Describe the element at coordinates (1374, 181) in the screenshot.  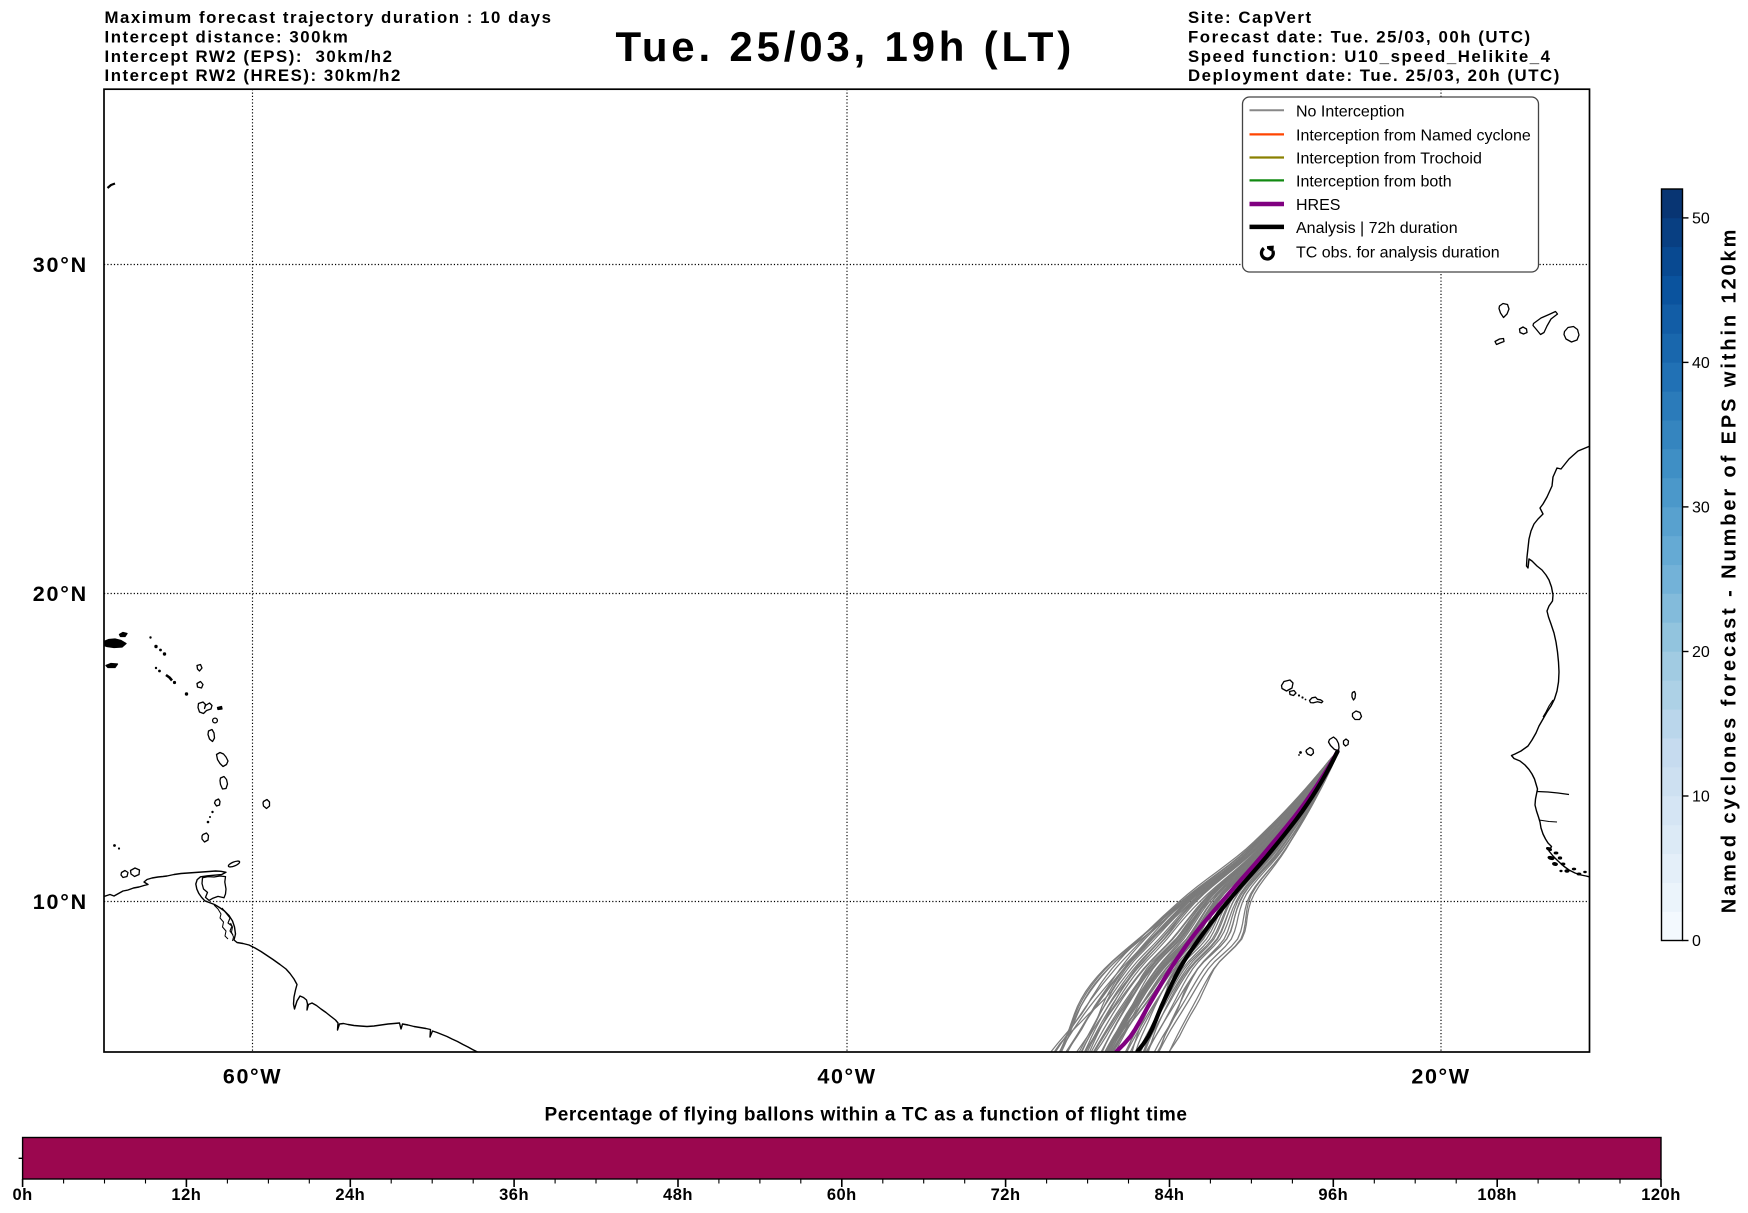
I see `svg-text: Interception from both` at that location.